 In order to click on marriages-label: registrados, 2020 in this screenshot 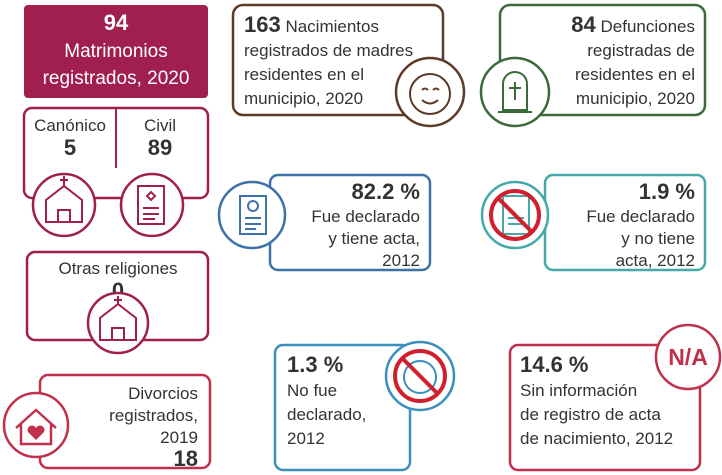, I will do `click(116, 78)`.